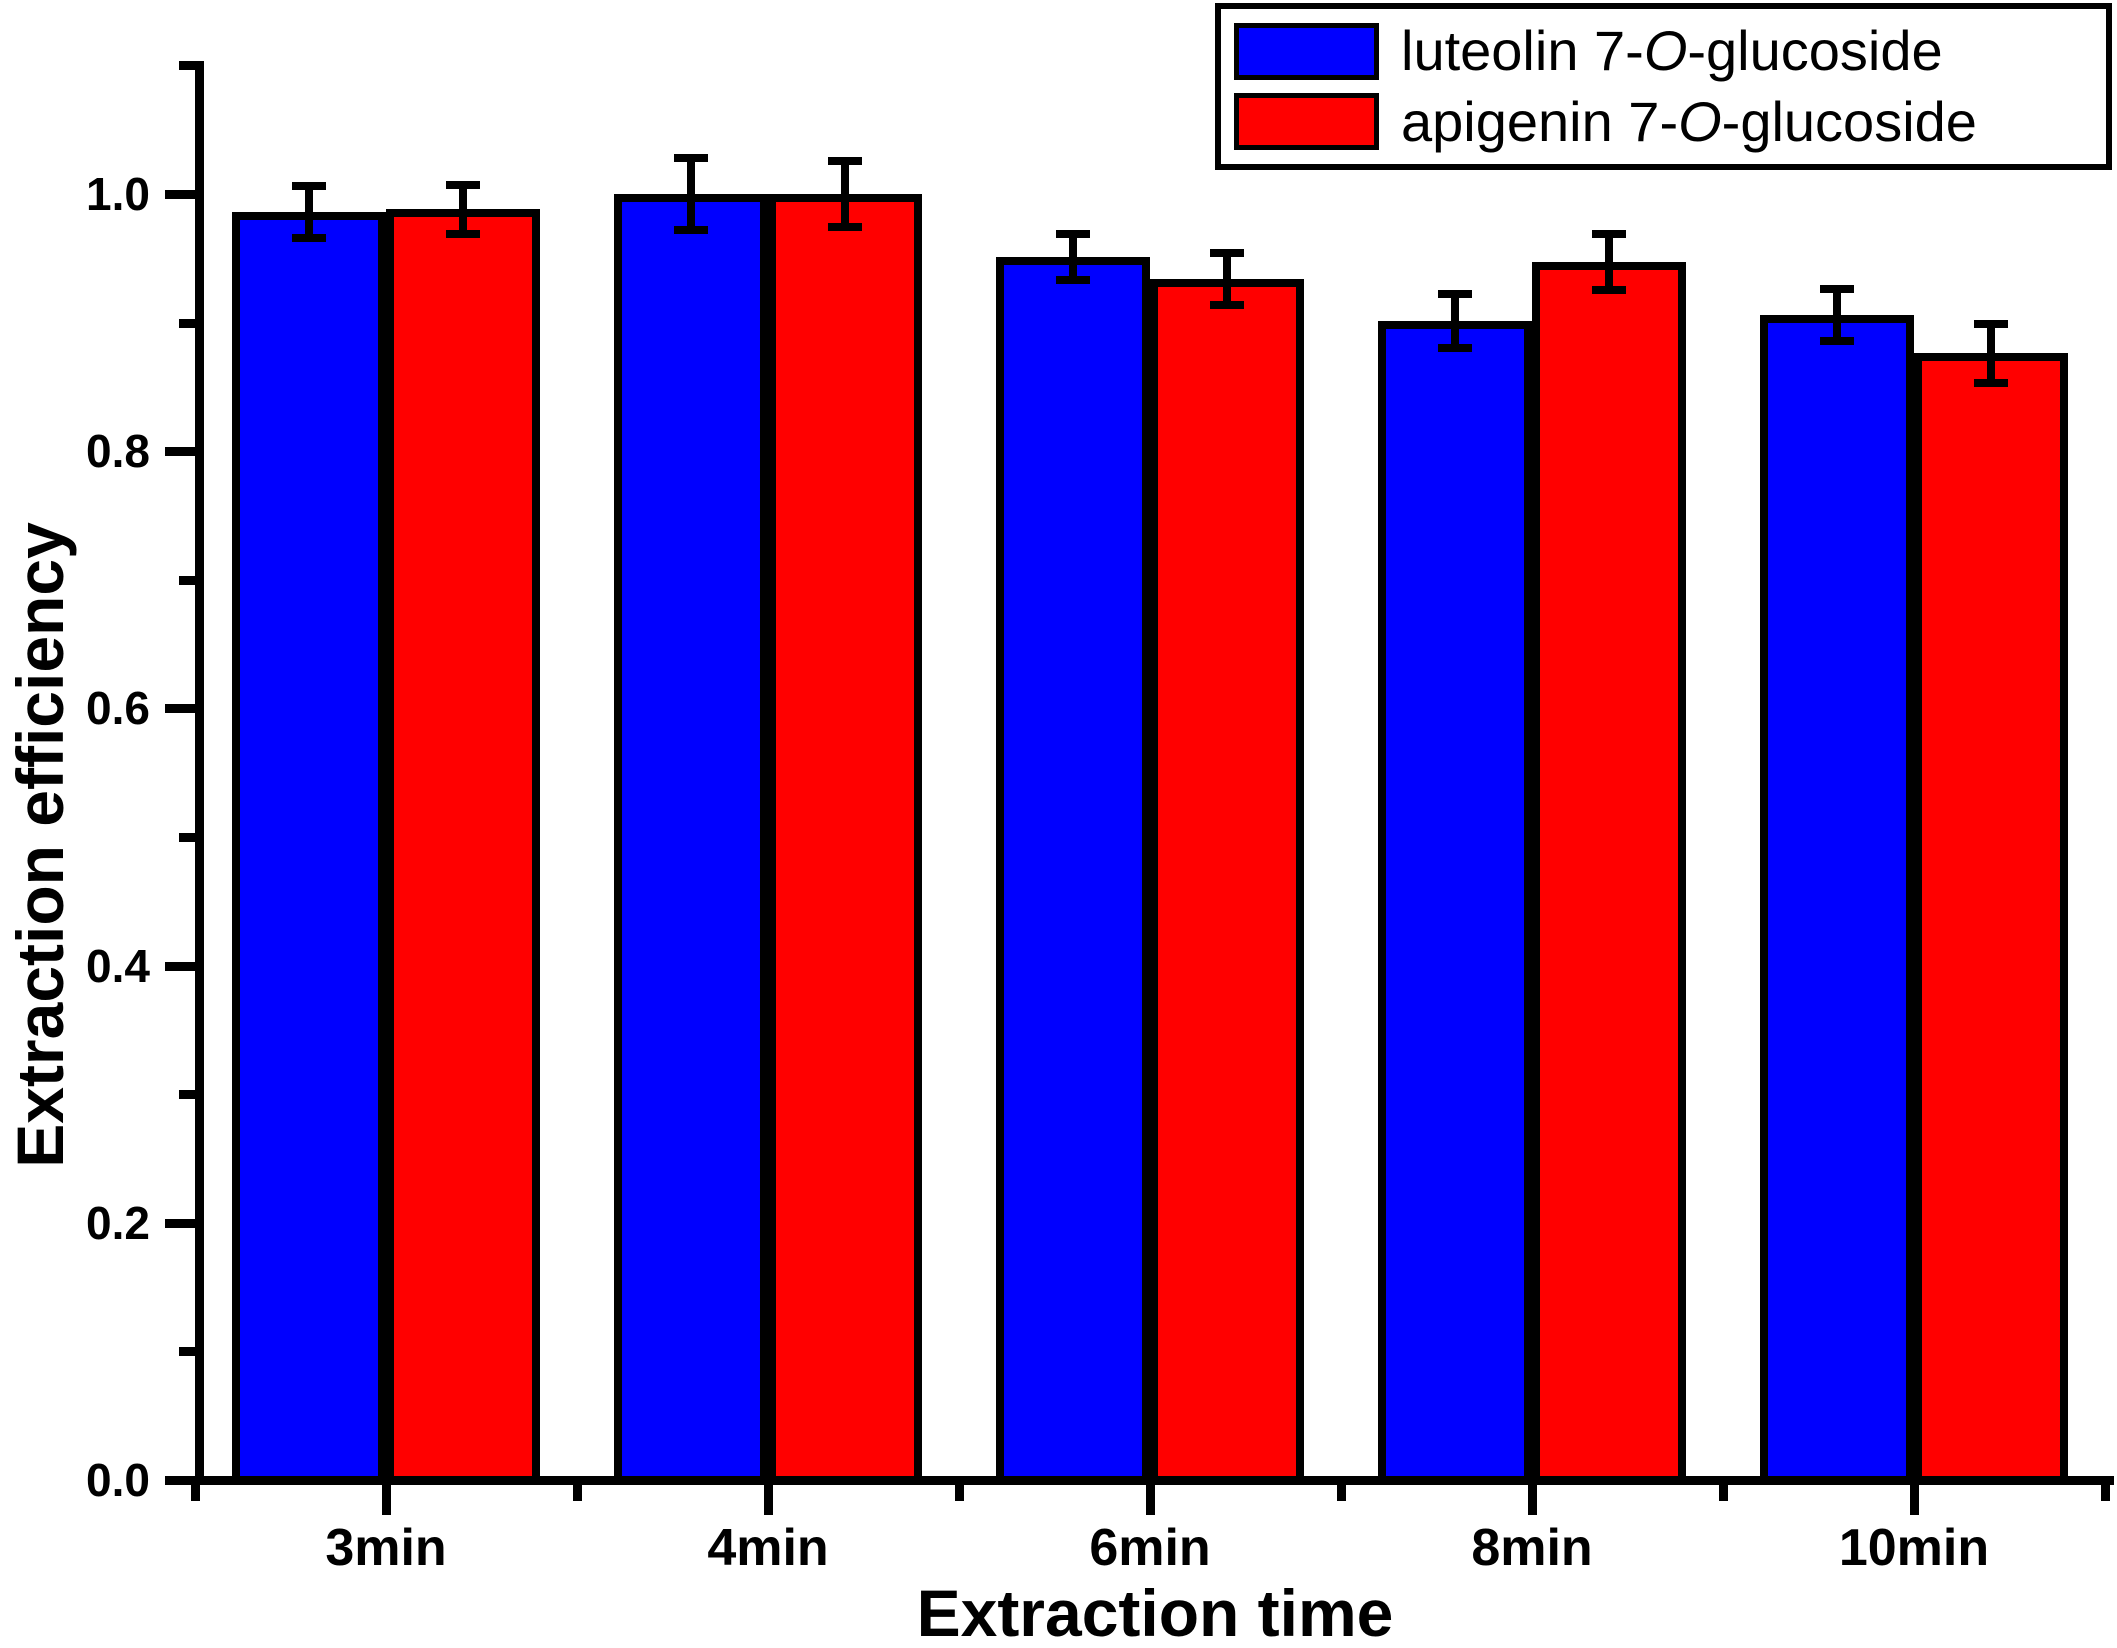 The image size is (2117, 1648). What do you see at coordinates (40, 845) in the screenshot?
I see `y-axis-title: Extraction efficiency` at bounding box center [40, 845].